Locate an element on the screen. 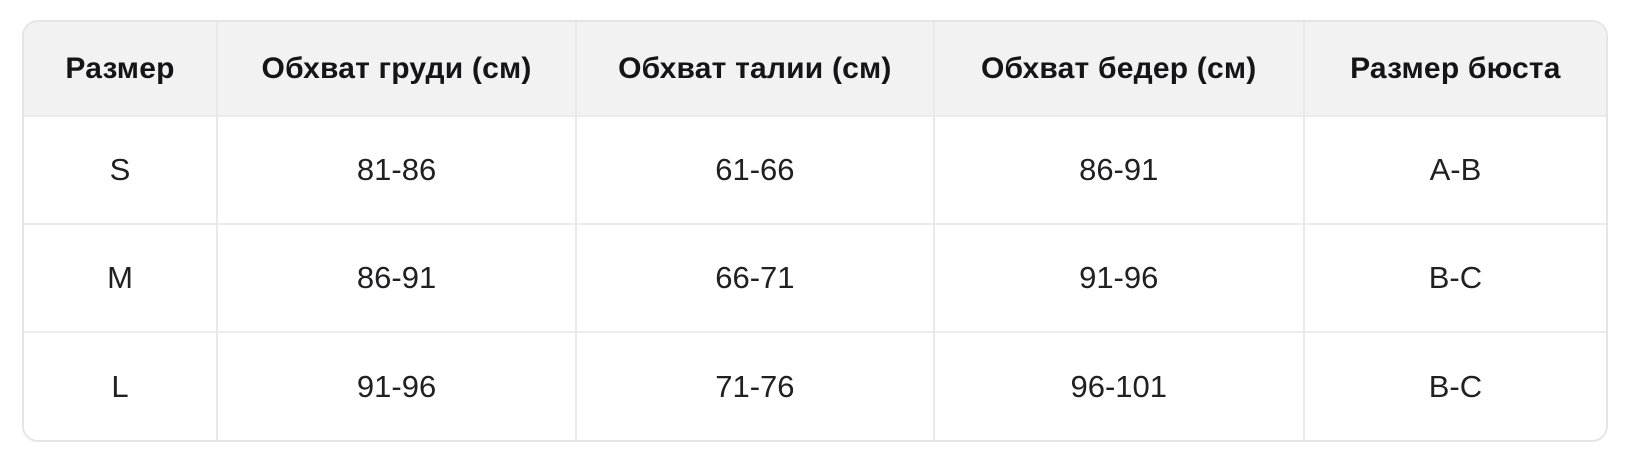 This screenshot has width=1646, height=464. cell-bust: A-B is located at coordinates (1454, 169).